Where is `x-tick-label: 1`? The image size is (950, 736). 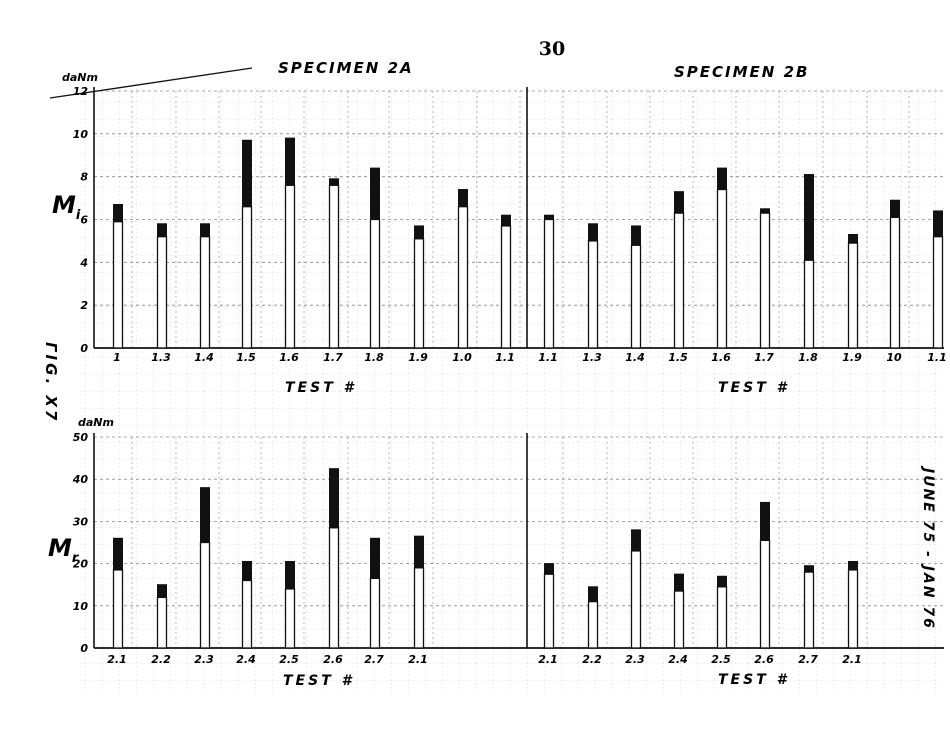
x-tick-label: 1 is located at coordinates (117, 357).